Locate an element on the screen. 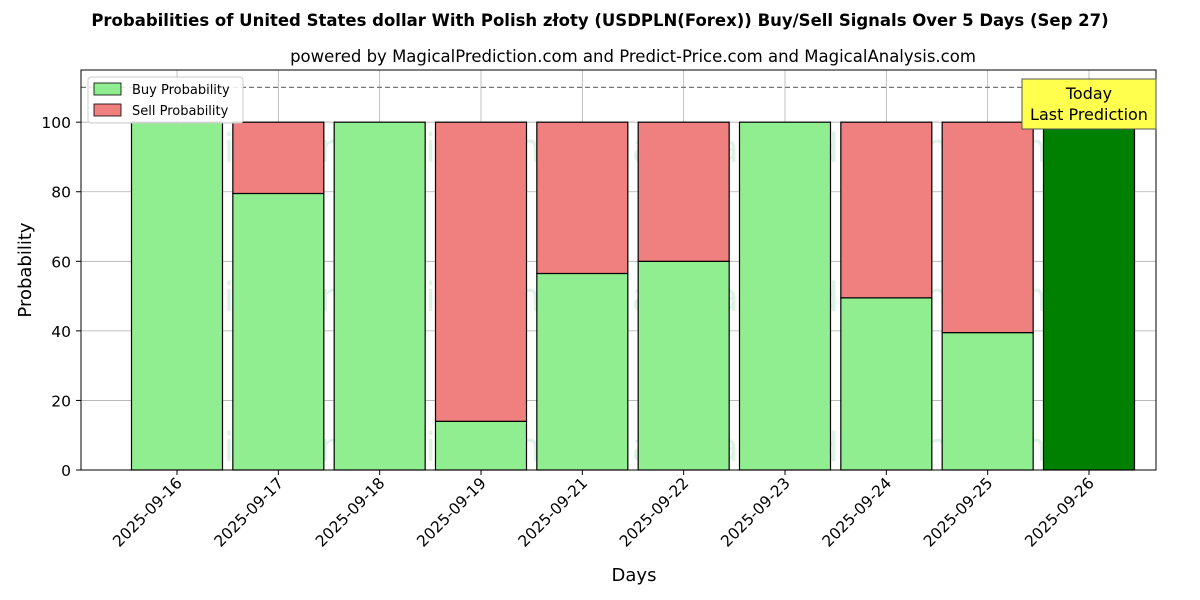 This screenshot has height=600, width=1200. legend-swatch-sell is located at coordinates (107, 110).